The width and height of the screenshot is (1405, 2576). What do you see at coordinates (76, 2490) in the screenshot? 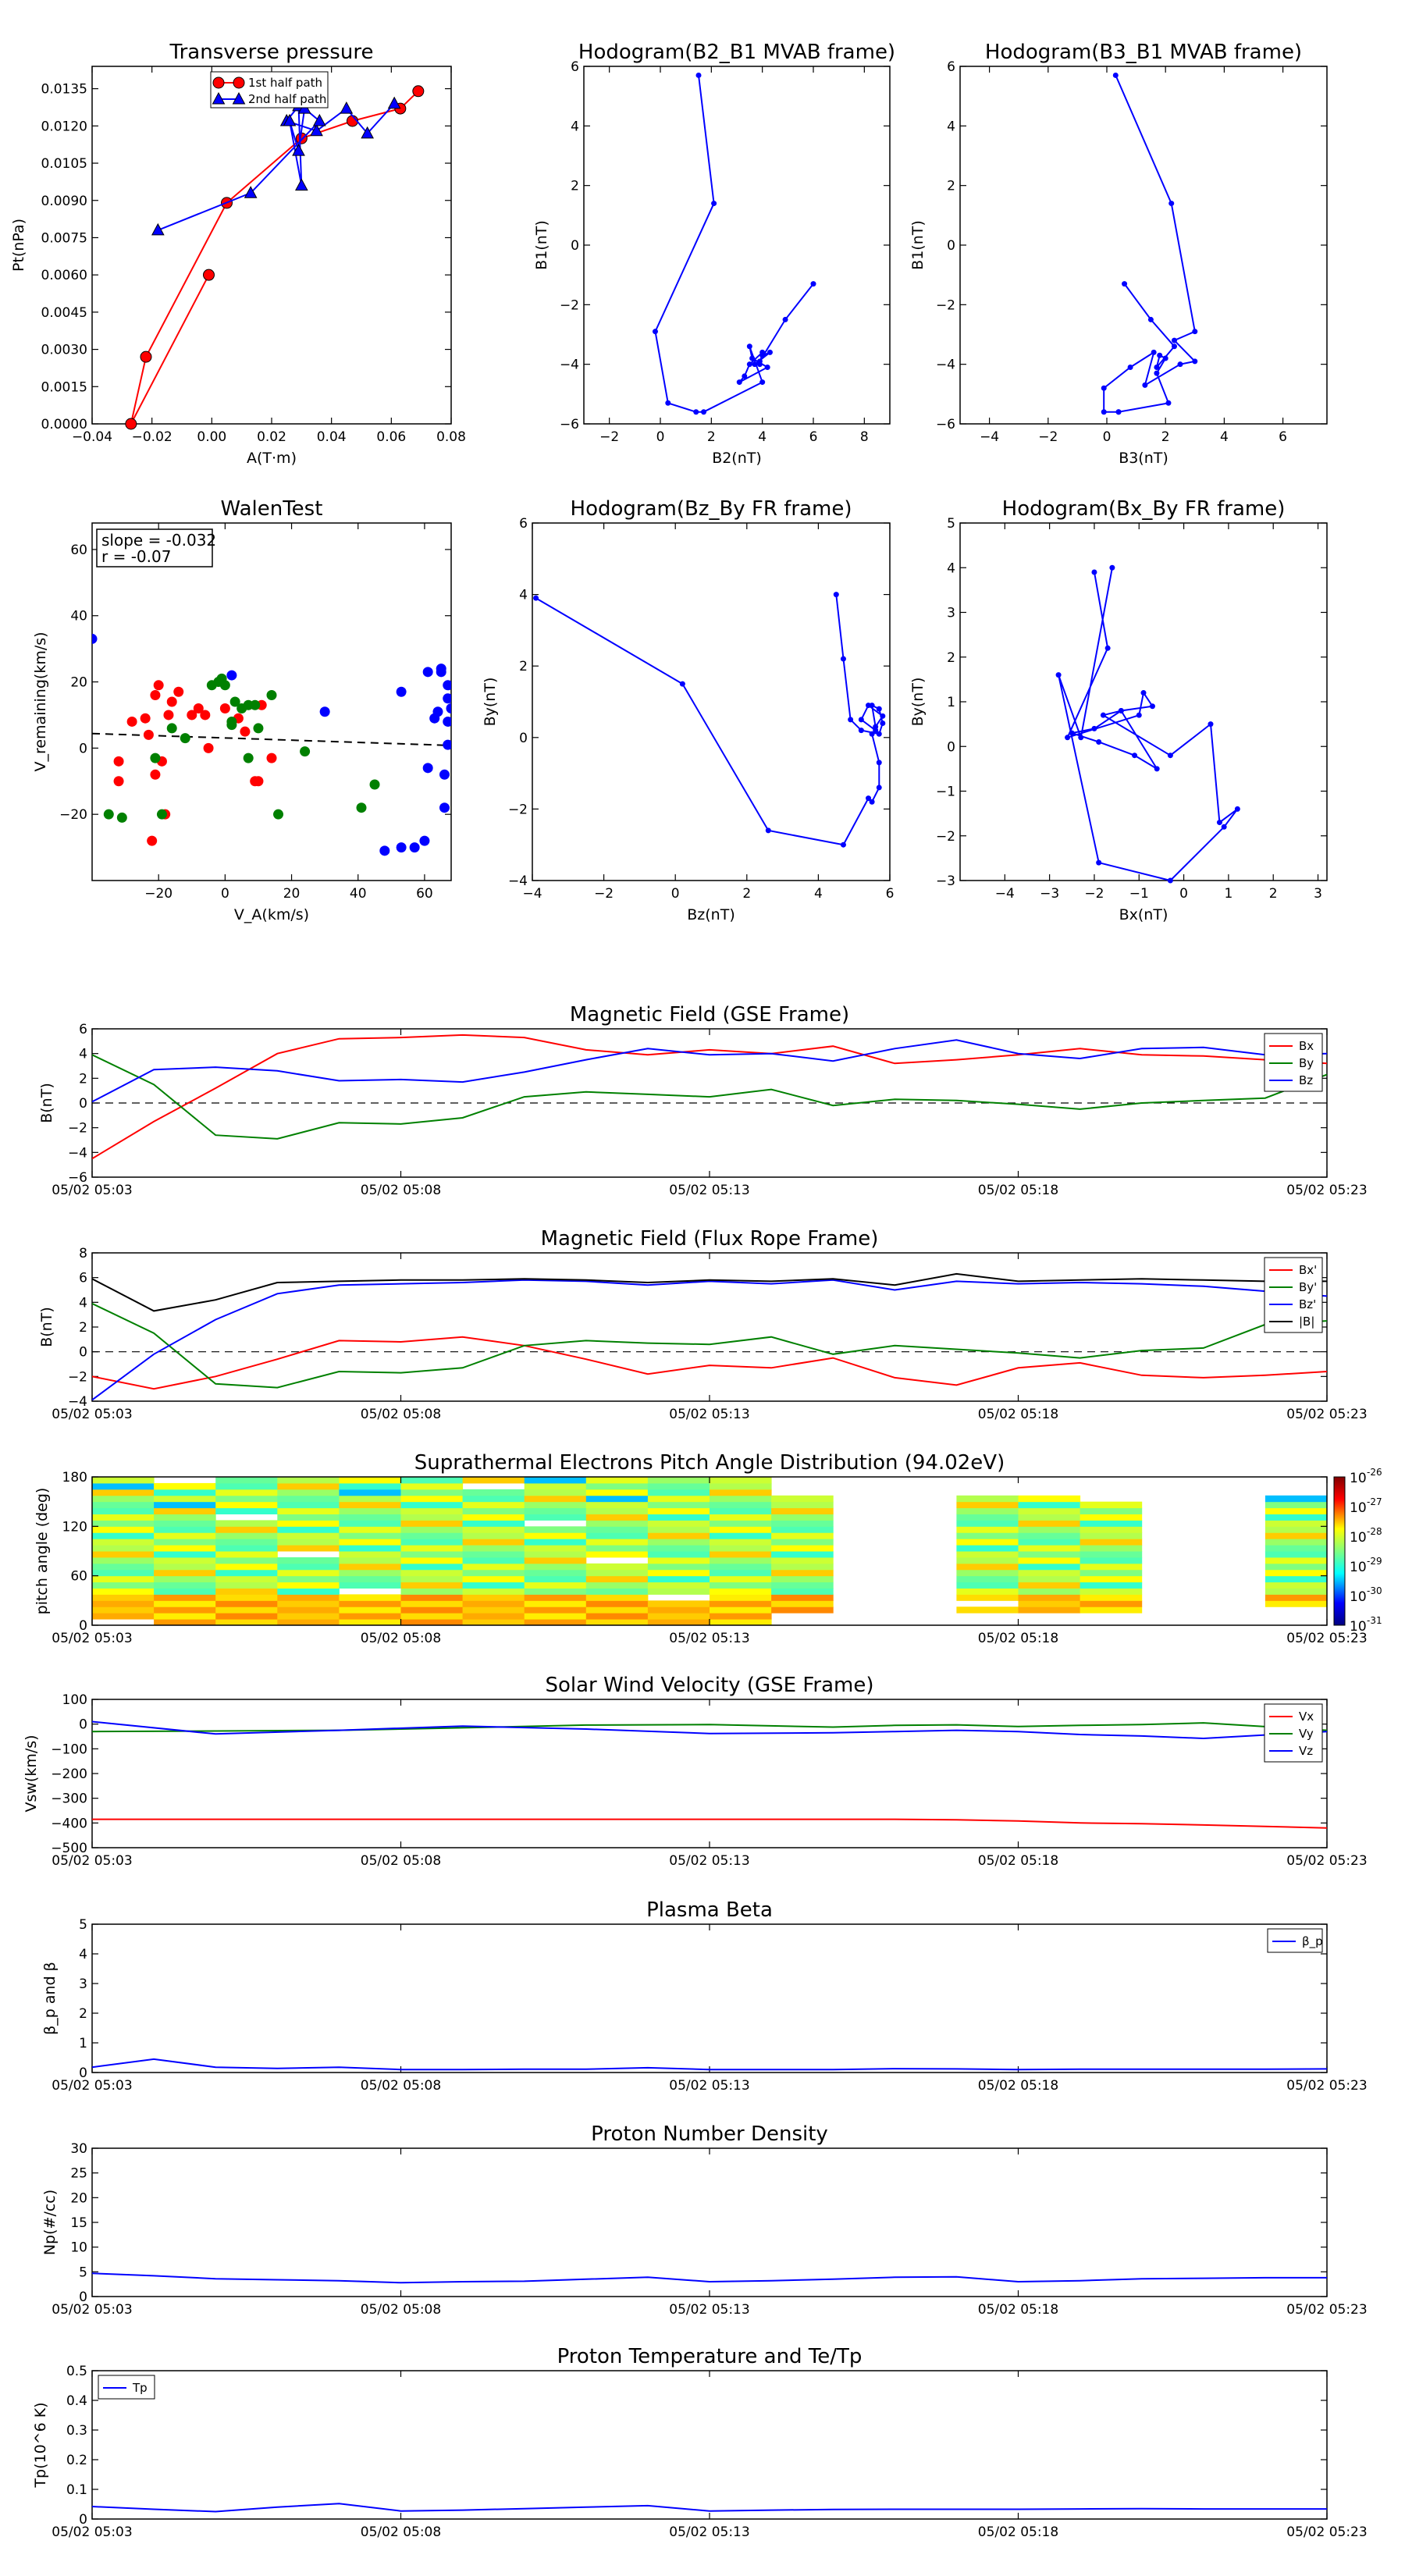
I see `y-tick-label: 0.1` at bounding box center [76, 2490].